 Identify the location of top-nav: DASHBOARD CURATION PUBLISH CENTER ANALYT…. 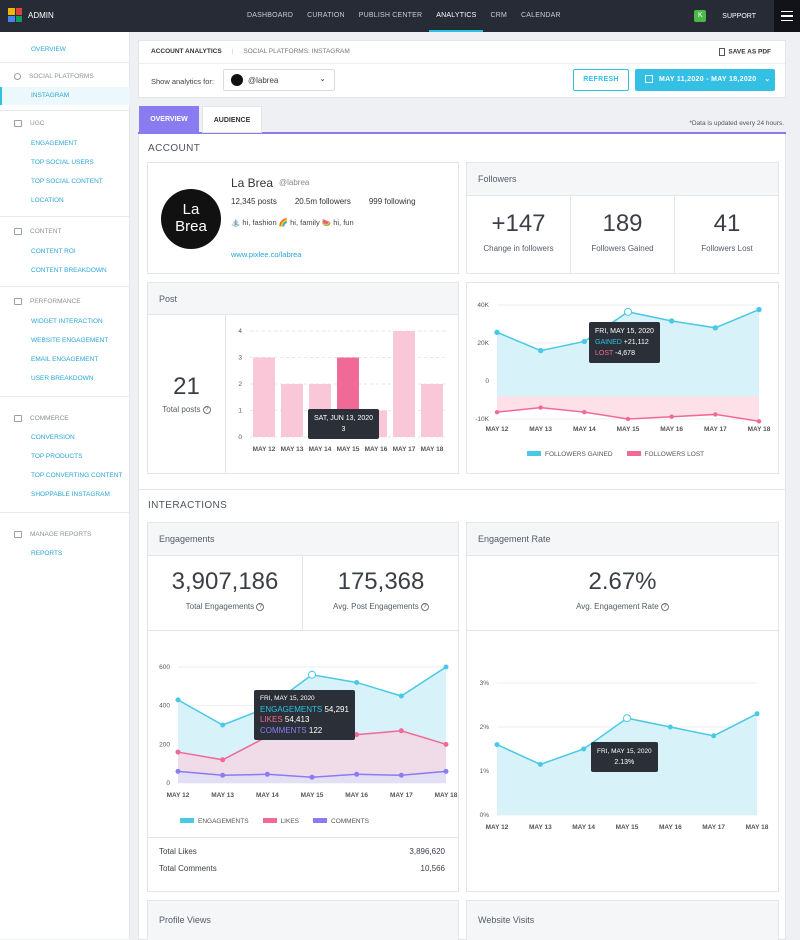
(404, 16).